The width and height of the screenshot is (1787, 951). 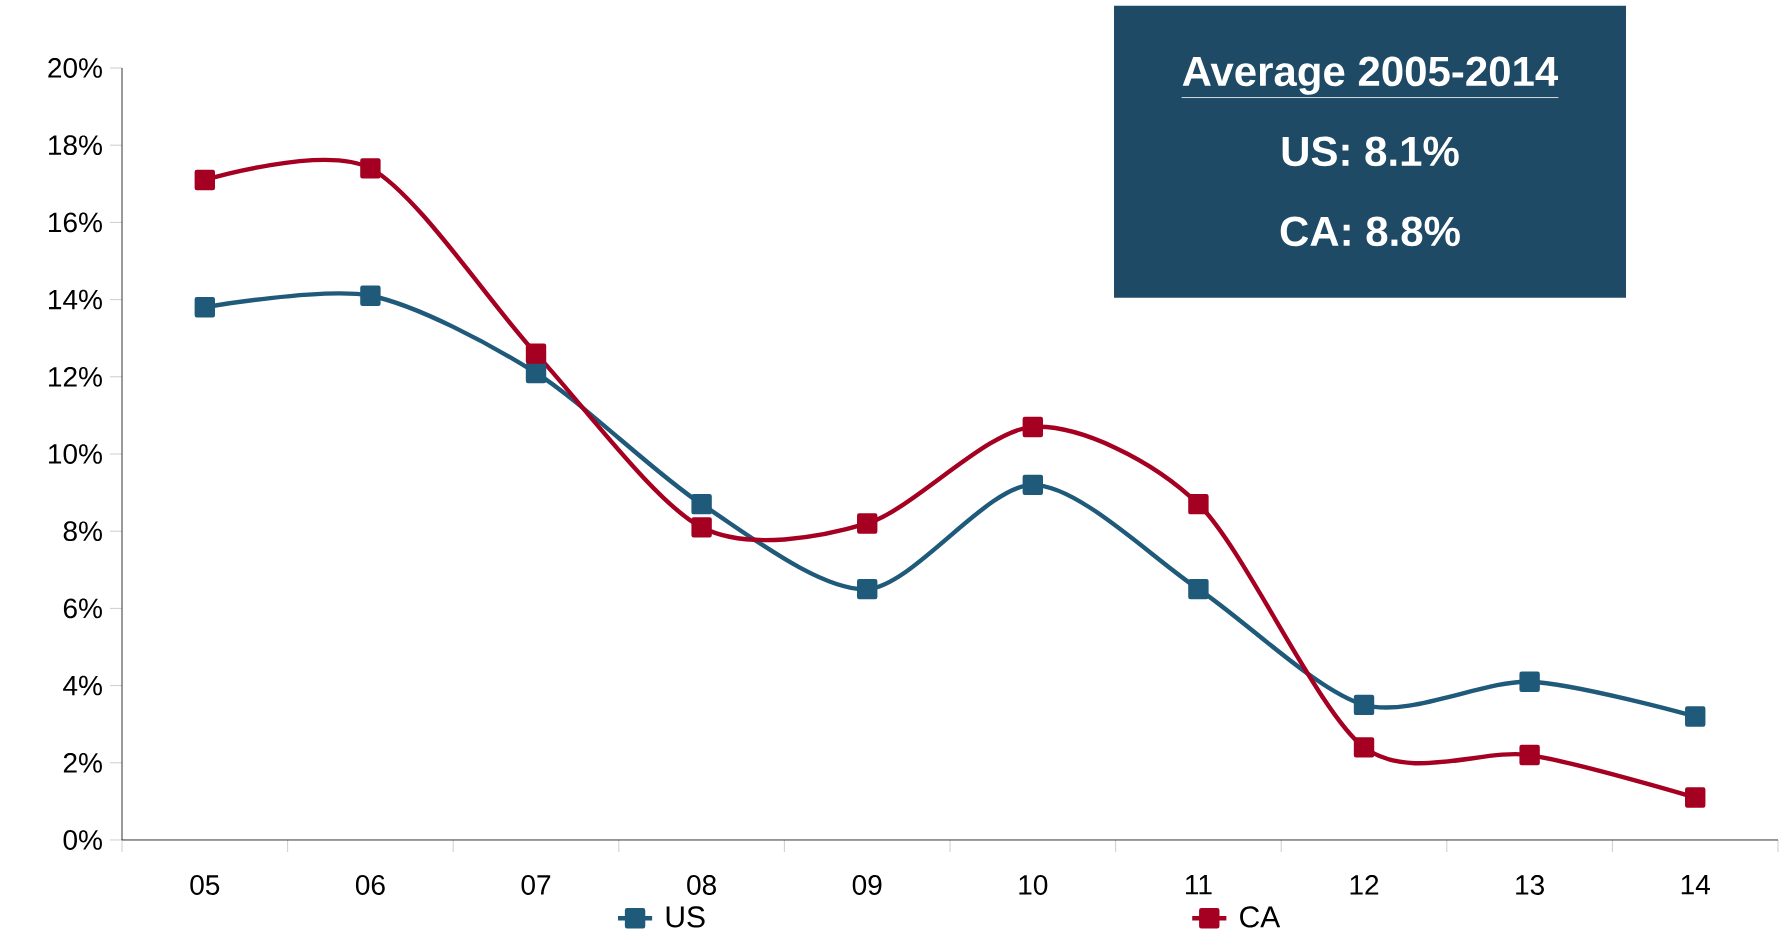 I want to click on x-tick-label: 10, so click(x=1033, y=885).